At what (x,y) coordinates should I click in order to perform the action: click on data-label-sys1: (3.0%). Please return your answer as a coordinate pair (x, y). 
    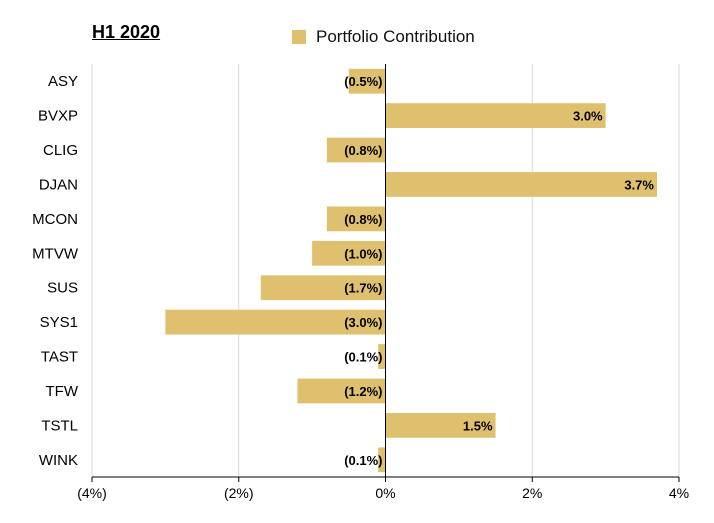
    Looking at the image, I should click on (363, 322).